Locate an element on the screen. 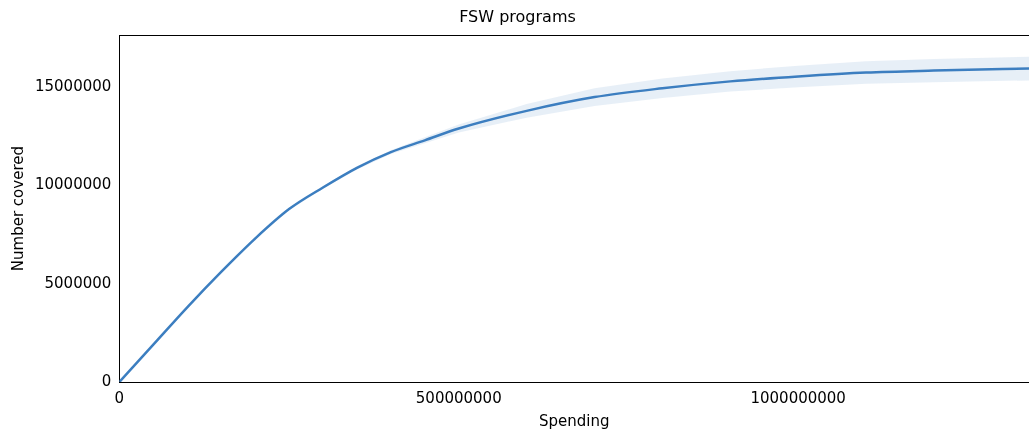 This screenshot has width=1029, height=441. y-tick-label: 0 is located at coordinates (106, 380).